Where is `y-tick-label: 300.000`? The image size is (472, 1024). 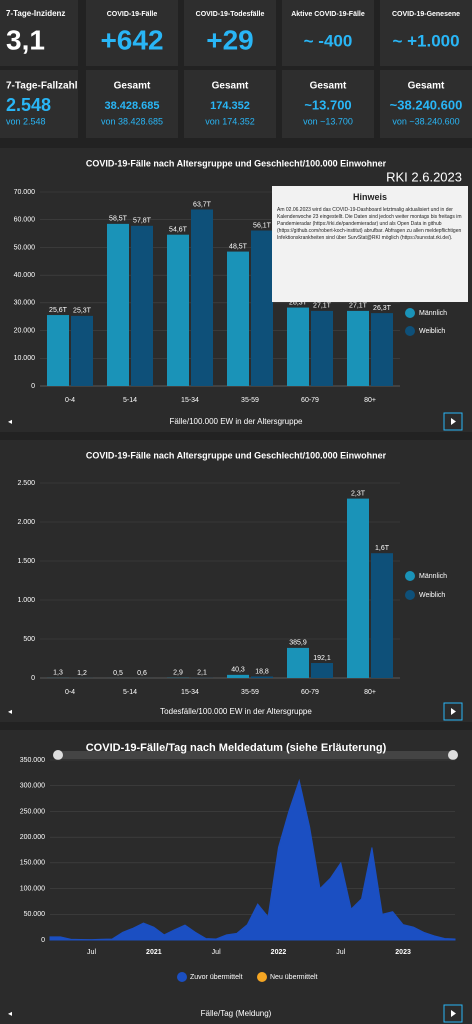
y-tick-label: 300.000 is located at coordinates (32, 786).